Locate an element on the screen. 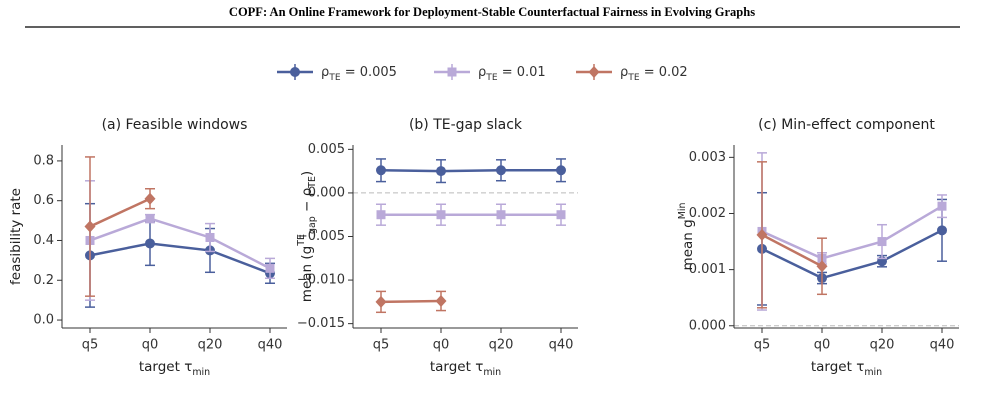 The width and height of the screenshot is (985, 408). y-tick-label: 0.6 is located at coordinates (43, 200).